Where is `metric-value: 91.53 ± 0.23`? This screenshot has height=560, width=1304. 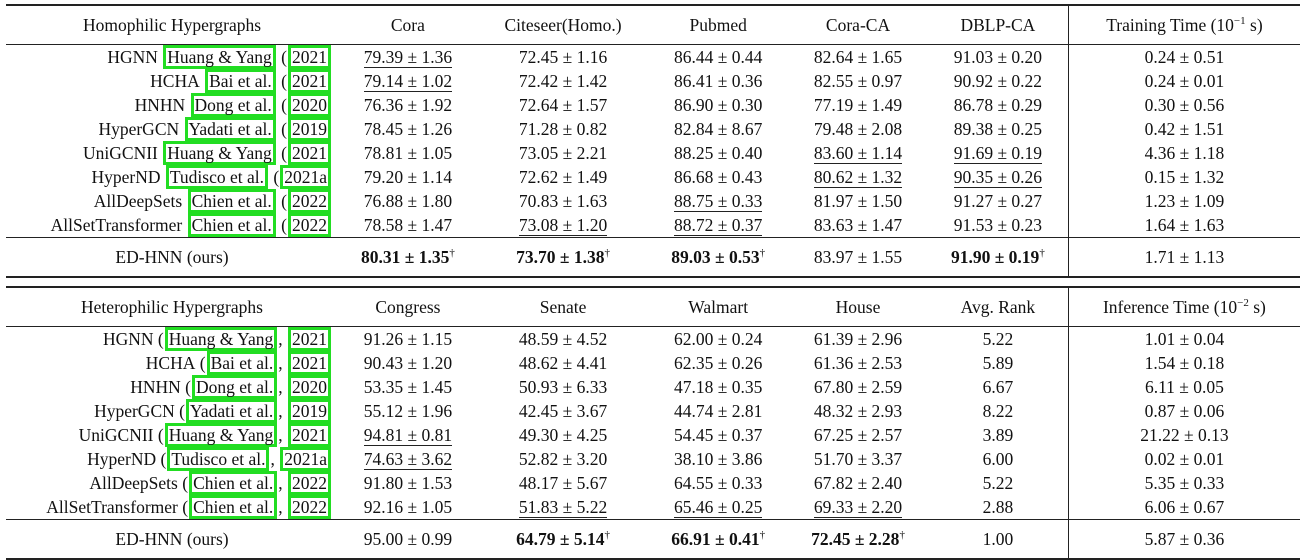
metric-value: 91.53 ± 0.23 is located at coordinates (998, 224).